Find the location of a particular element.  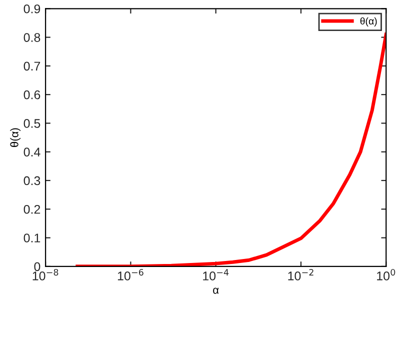

x-tick-label: 10$^{−4}$ is located at coordinates (216, 274).